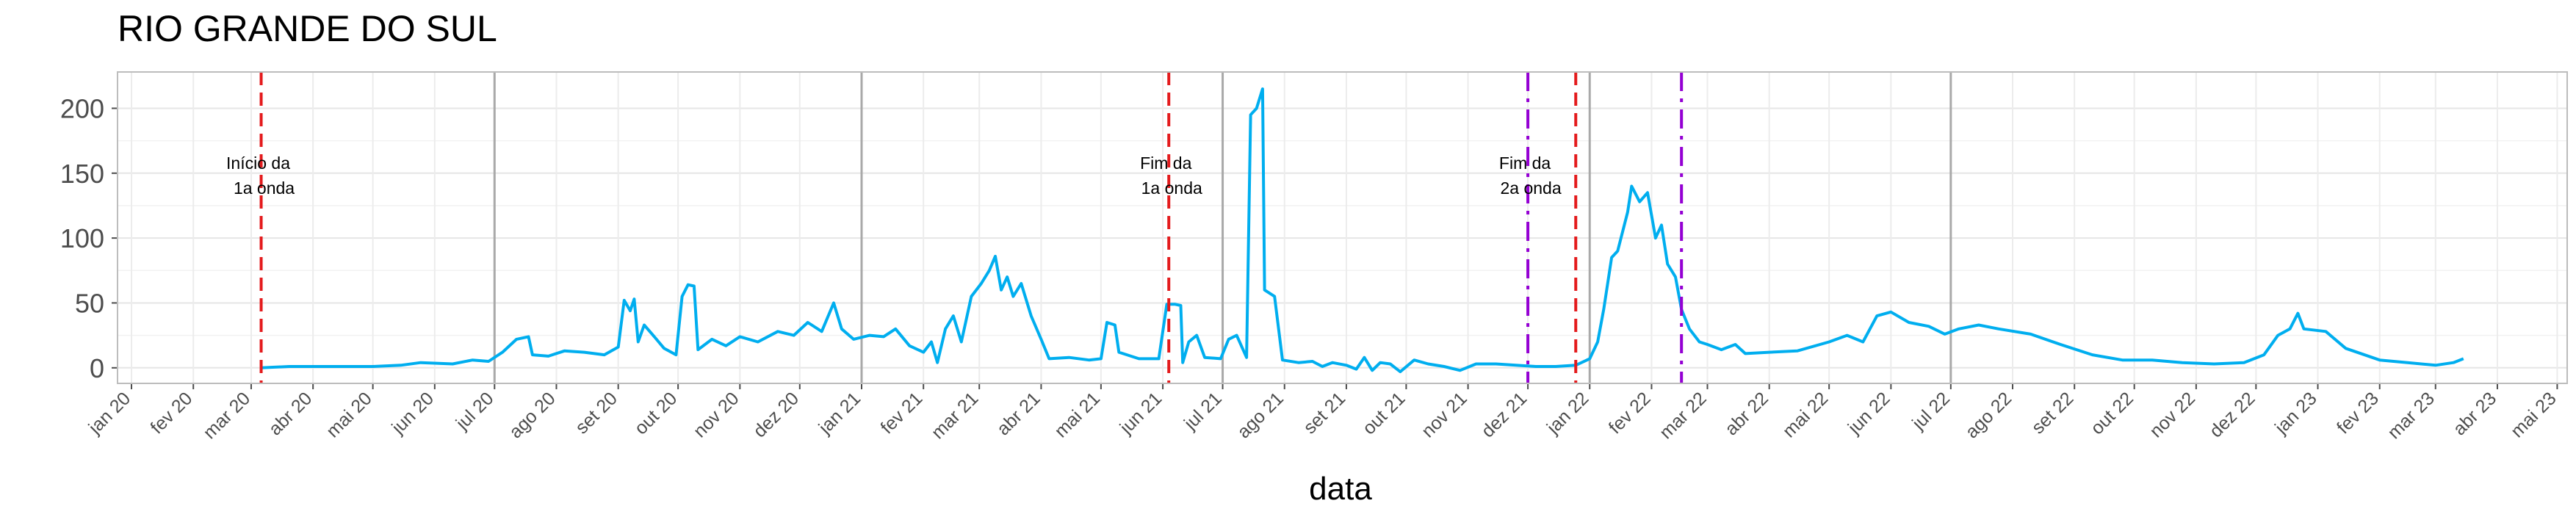  Describe the element at coordinates (1806, 414) in the screenshot. I see `x-tick-label: mai 22` at that location.